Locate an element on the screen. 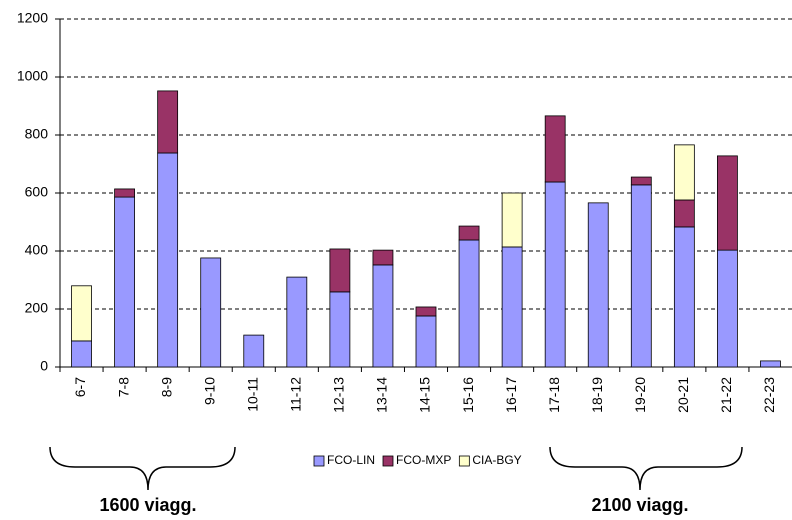  x-tick-label: 10-11 is located at coordinates (252, 394).